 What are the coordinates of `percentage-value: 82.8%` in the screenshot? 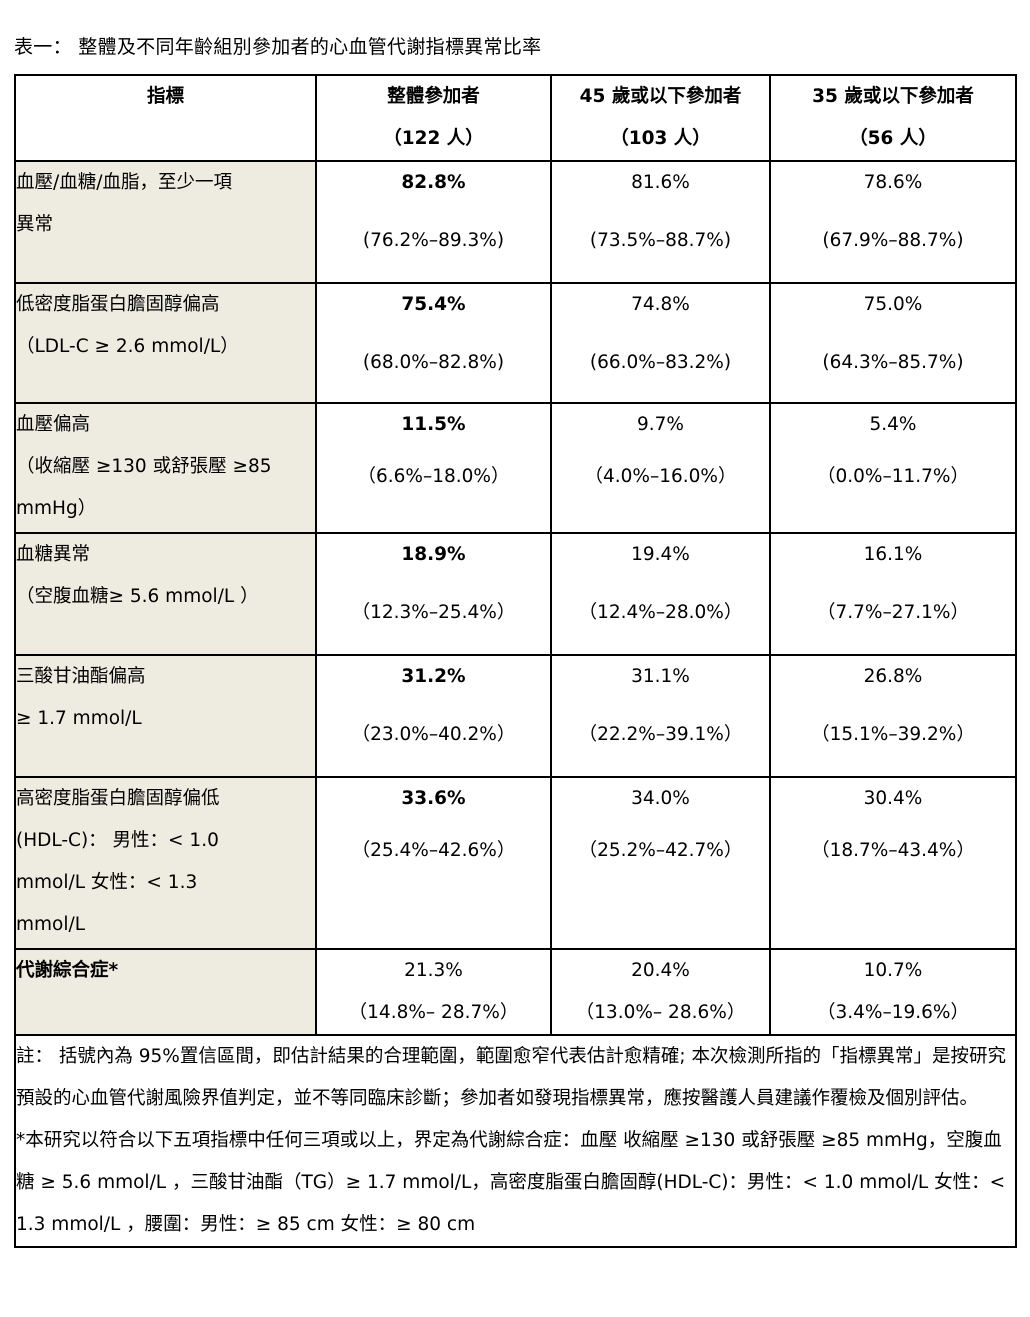 It's located at (433, 182).